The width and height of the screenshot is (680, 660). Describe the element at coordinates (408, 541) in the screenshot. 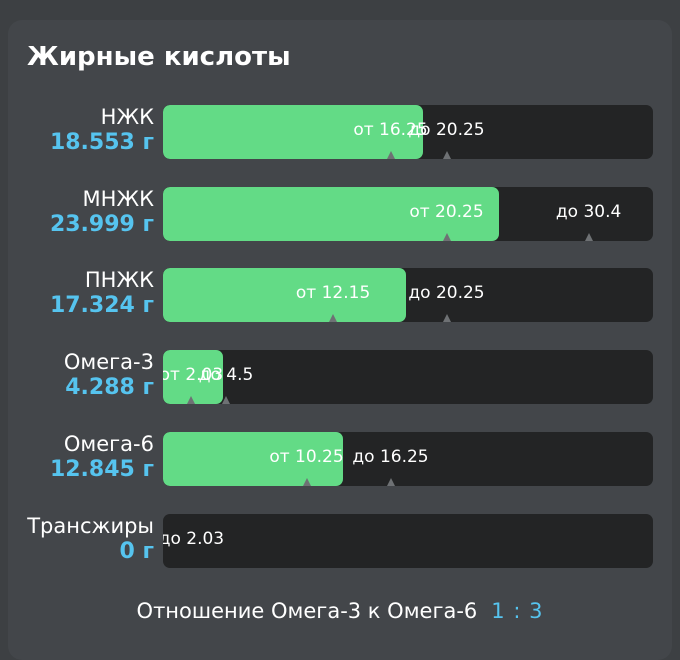

I see `nutrient-bar: до 2.03` at that location.